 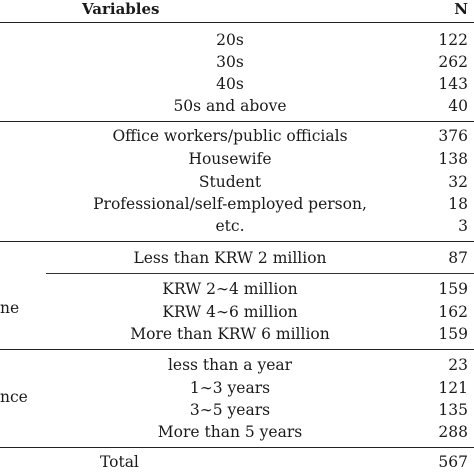 What do you see at coordinates (230, 62) in the screenshot?
I see `row-label: 30s` at bounding box center [230, 62].